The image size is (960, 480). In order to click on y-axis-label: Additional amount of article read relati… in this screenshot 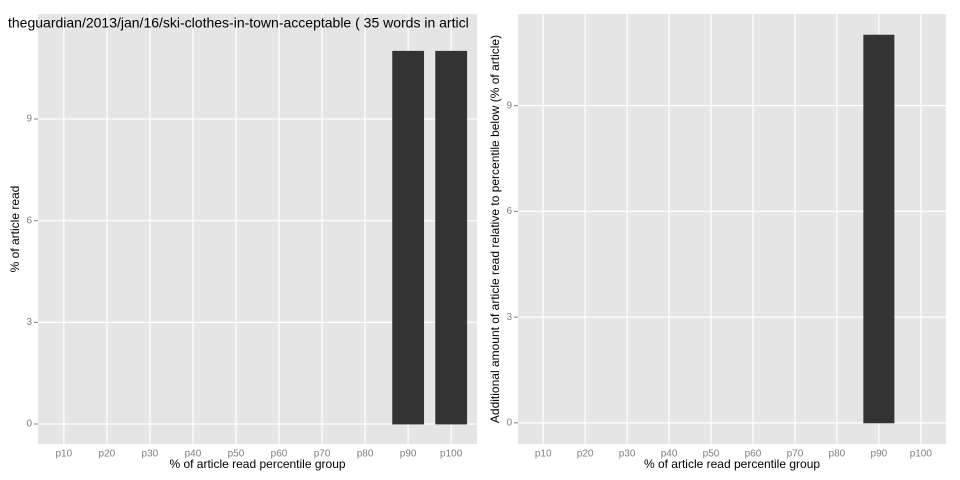, I will do `click(495, 229)`.